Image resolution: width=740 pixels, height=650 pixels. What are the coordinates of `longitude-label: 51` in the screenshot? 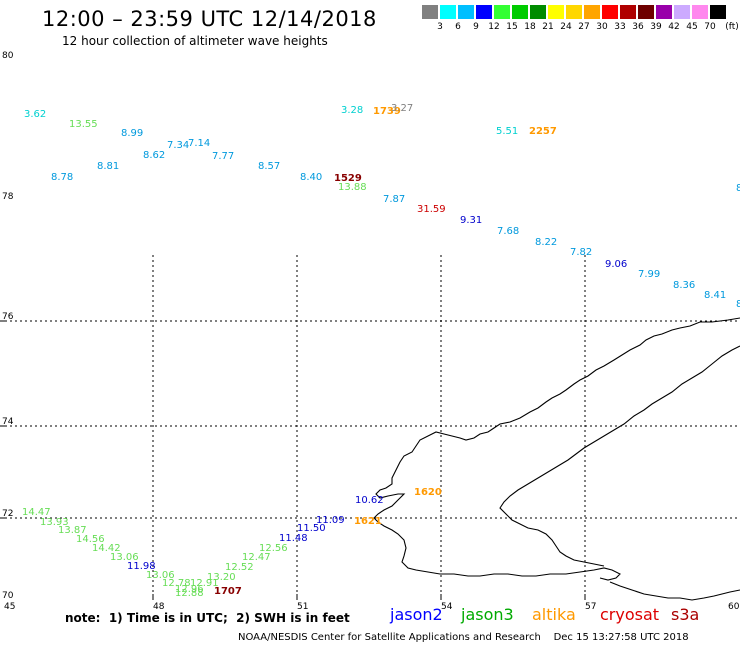 It's located at (302, 607).